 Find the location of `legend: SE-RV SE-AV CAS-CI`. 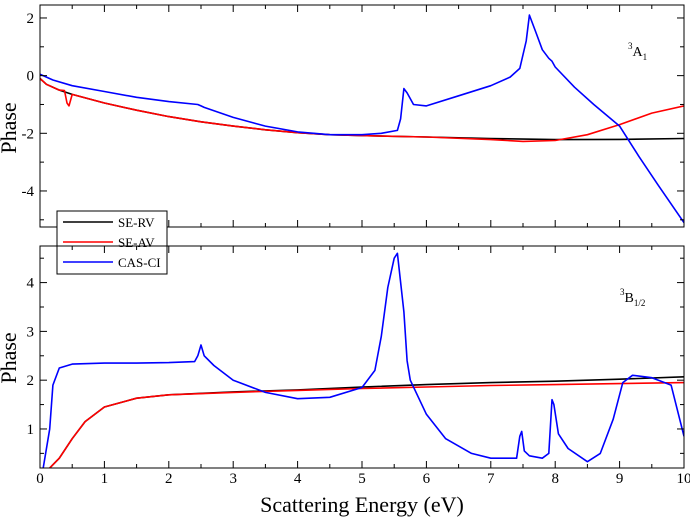

legend: SE-RV SE-AV CAS-CI is located at coordinates (112, 242).